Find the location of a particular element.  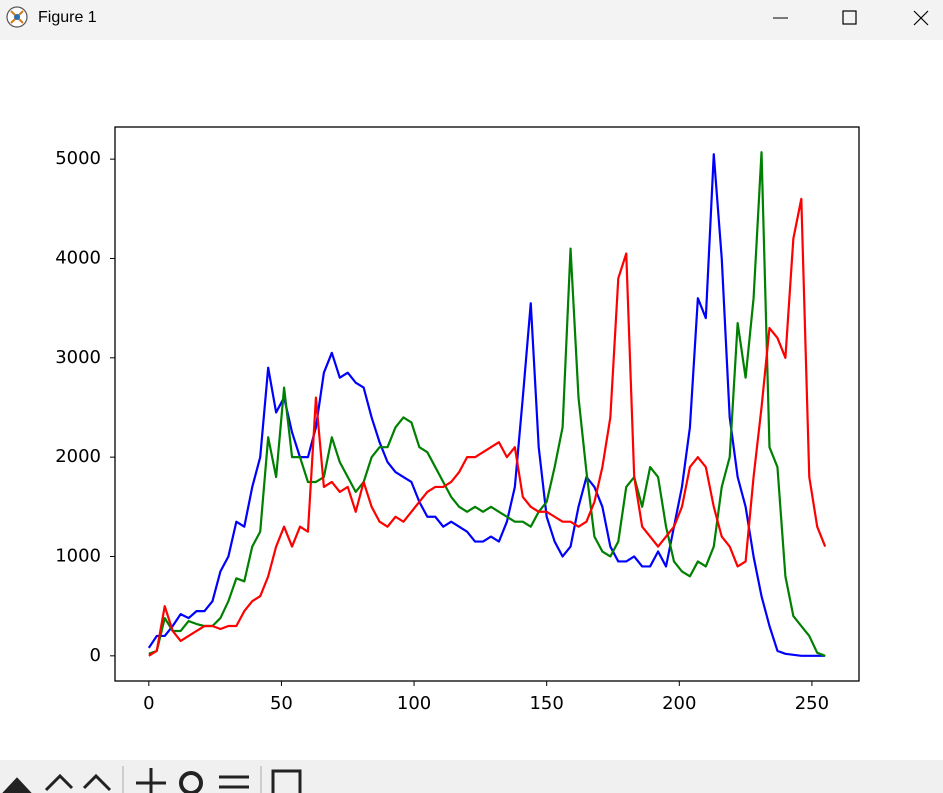

title-bar is located at coordinates (471, 20).